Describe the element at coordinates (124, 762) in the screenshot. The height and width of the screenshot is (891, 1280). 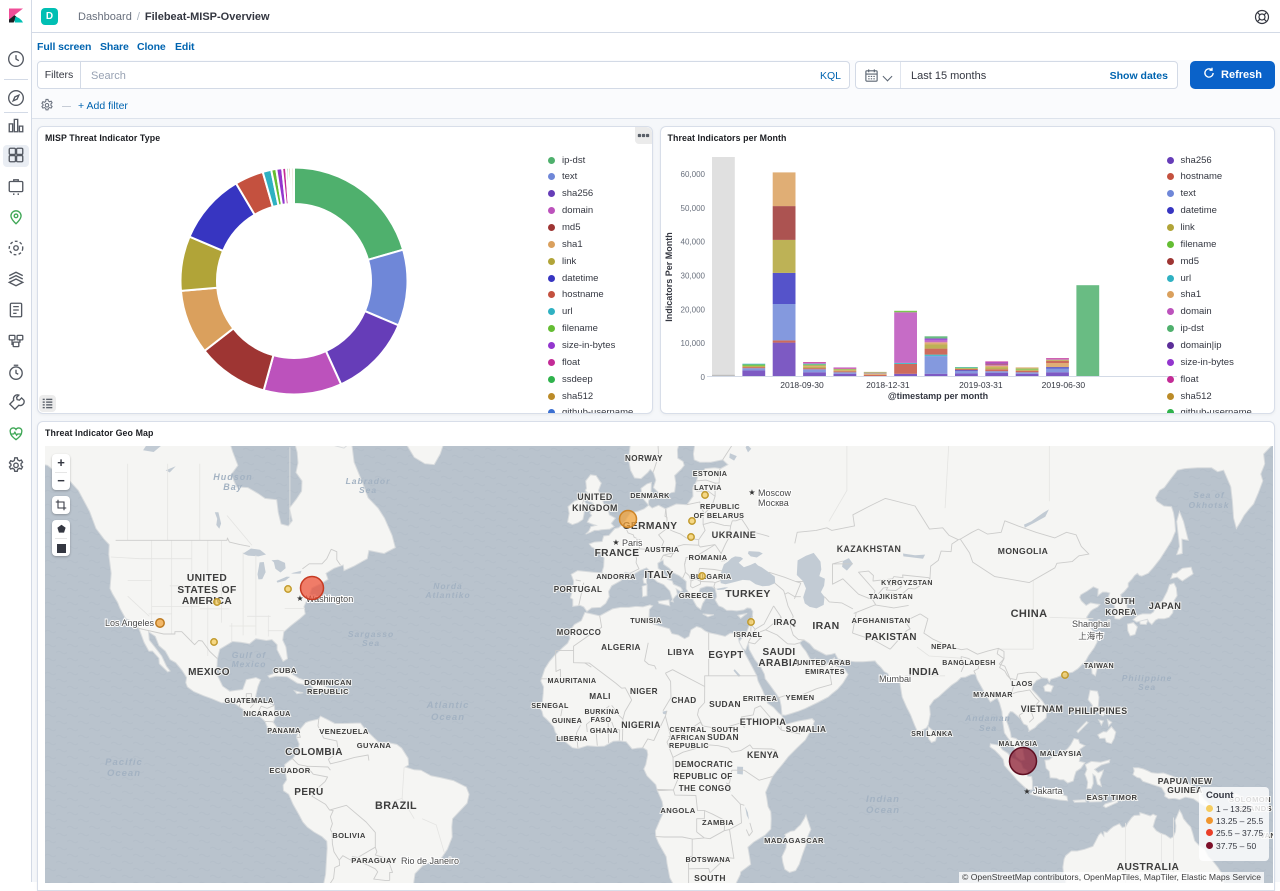
I see `svg-text: Pacific` at that location.